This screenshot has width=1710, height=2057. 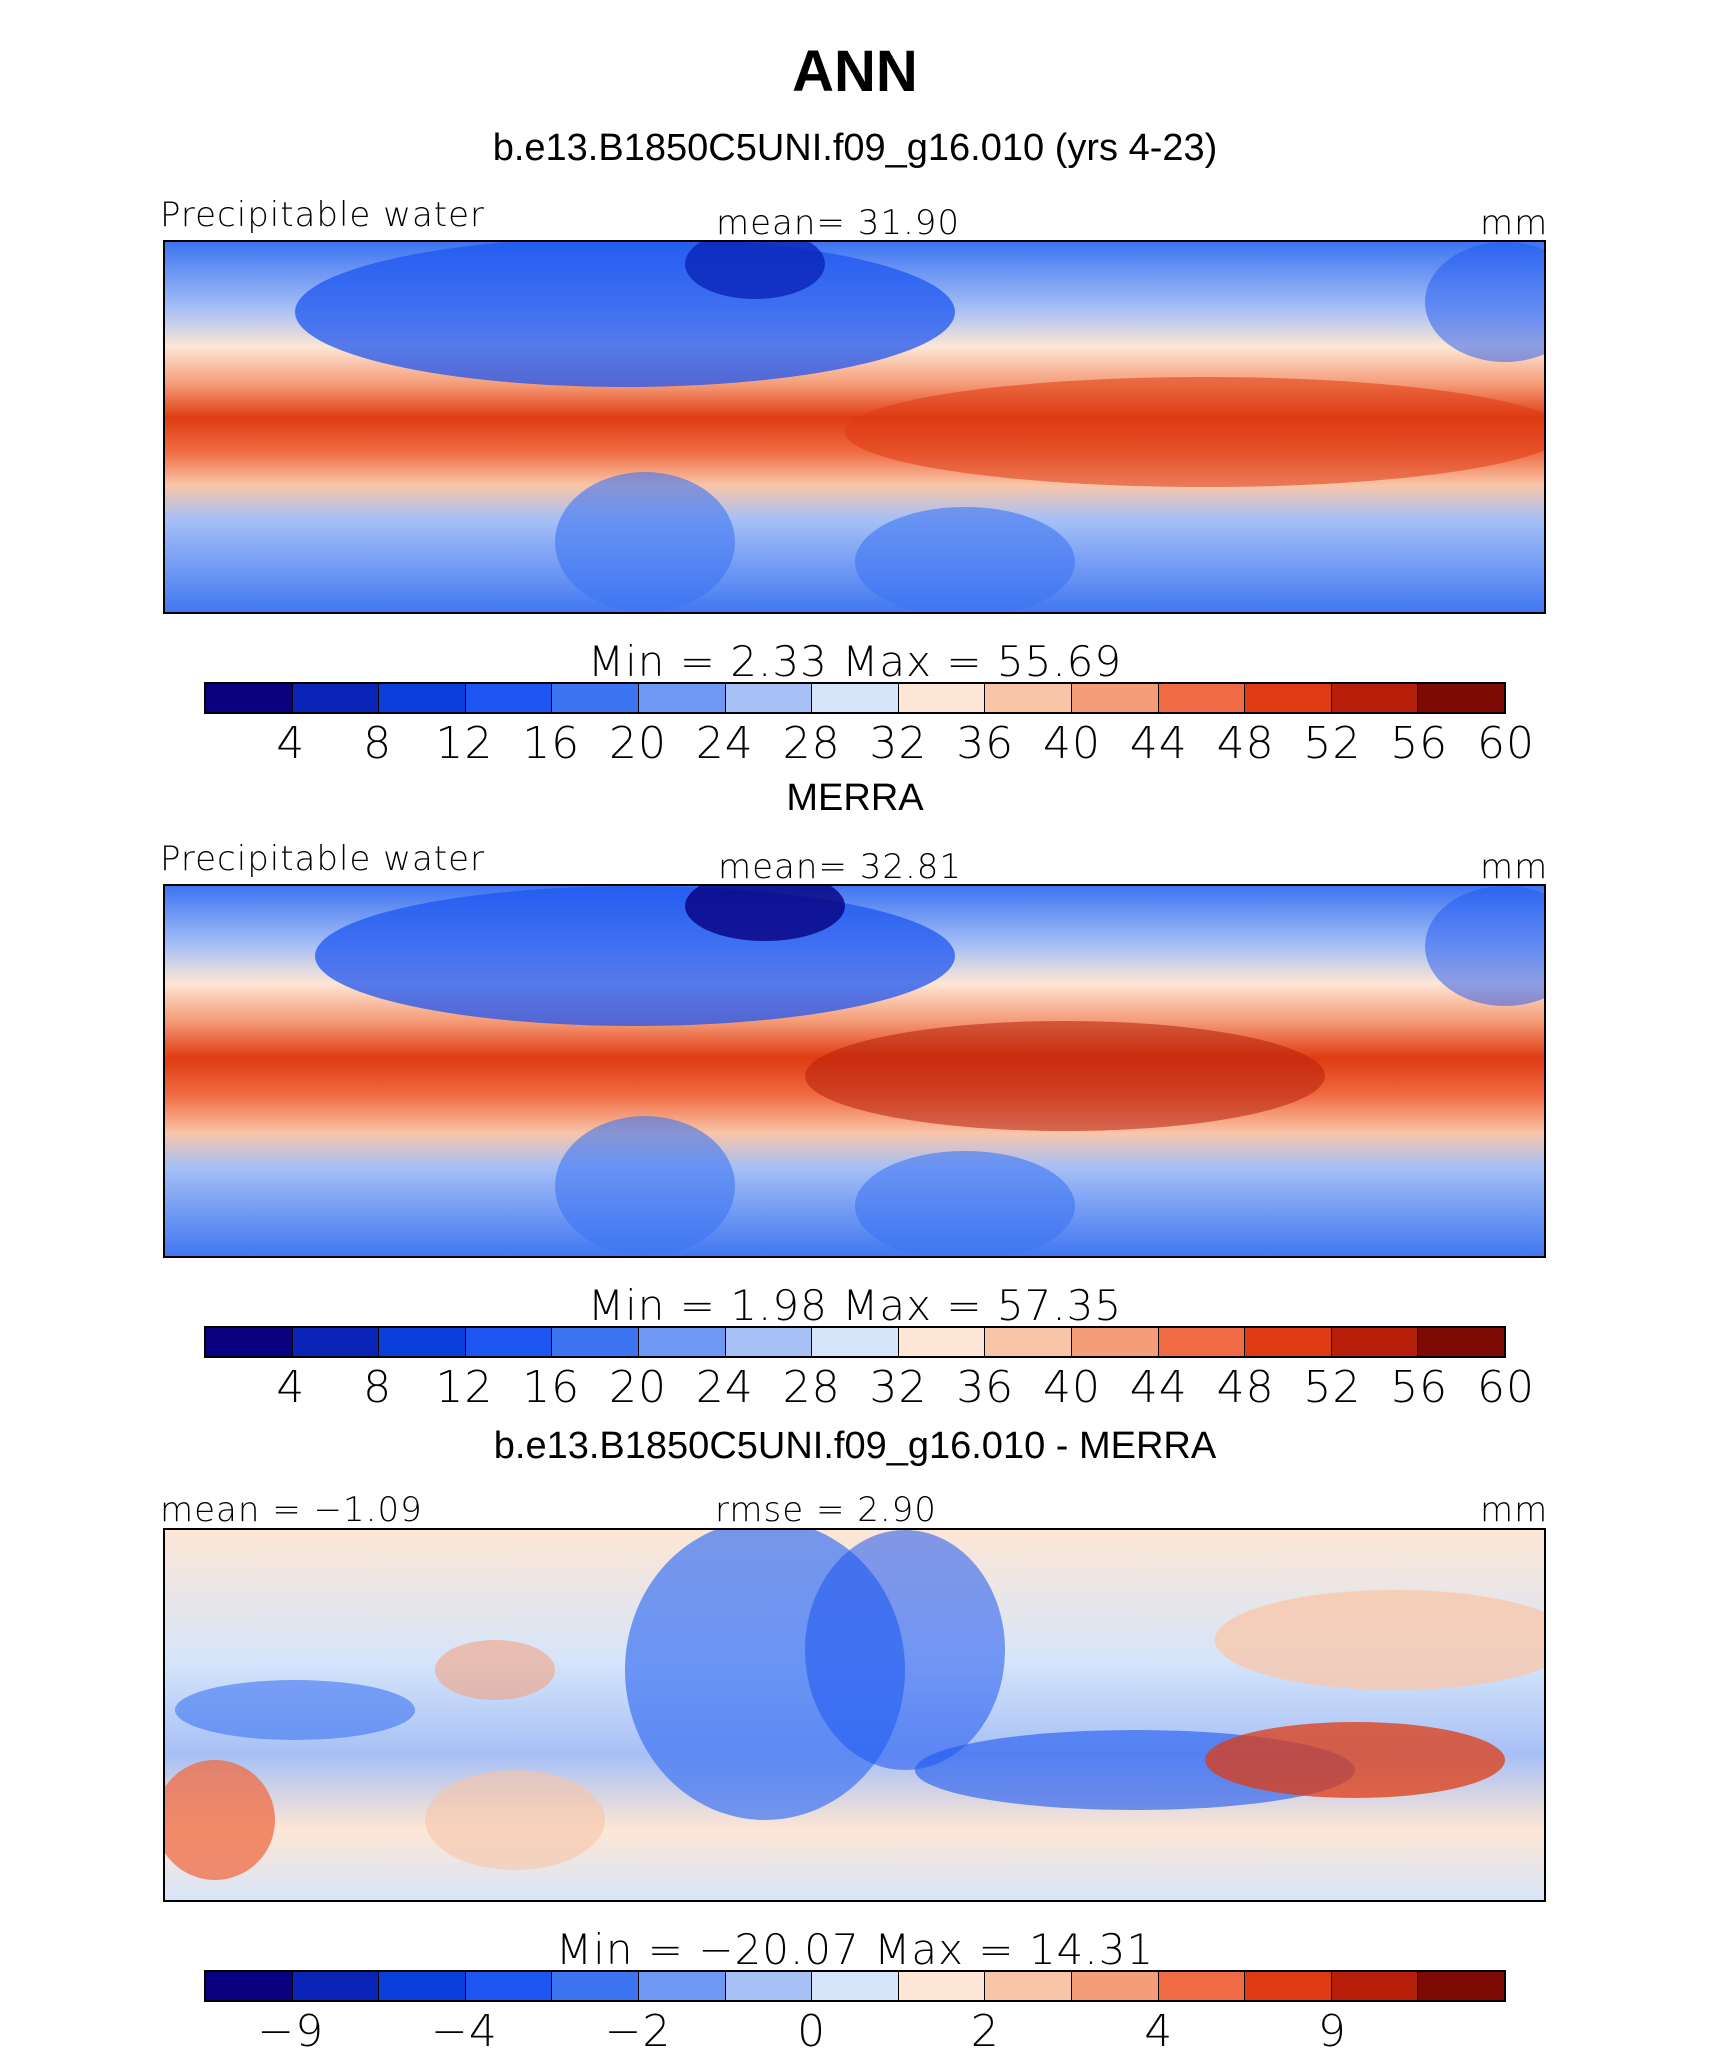 What do you see at coordinates (855, 798) in the screenshot?
I see `panel-2-title: MERRA` at bounding box center [855, 798].